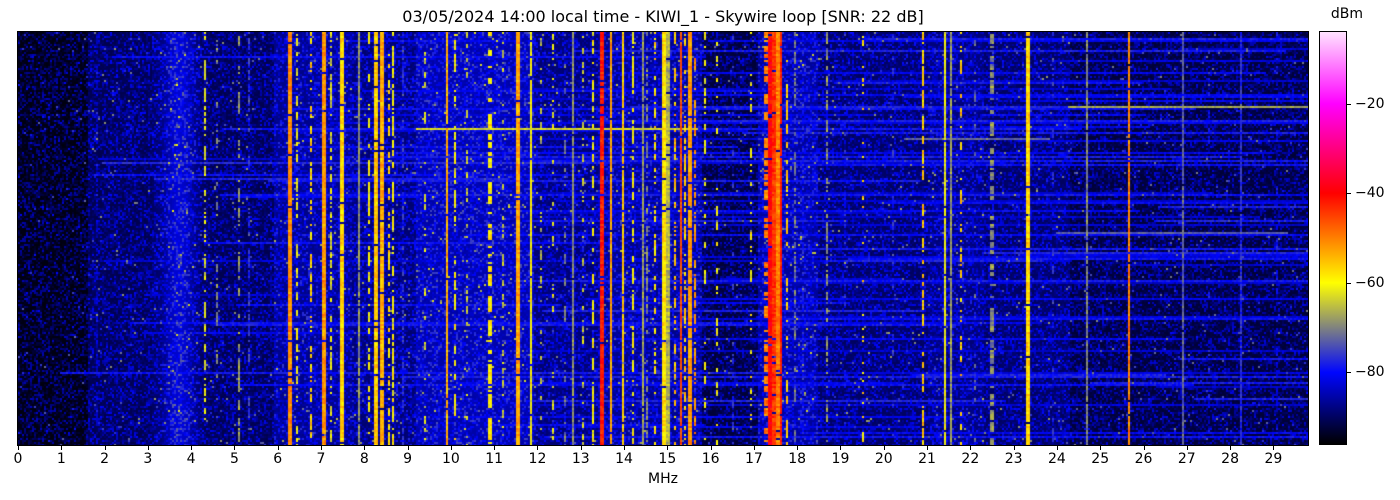  I want to click on x-tick-label: 13, so click(580, 459).